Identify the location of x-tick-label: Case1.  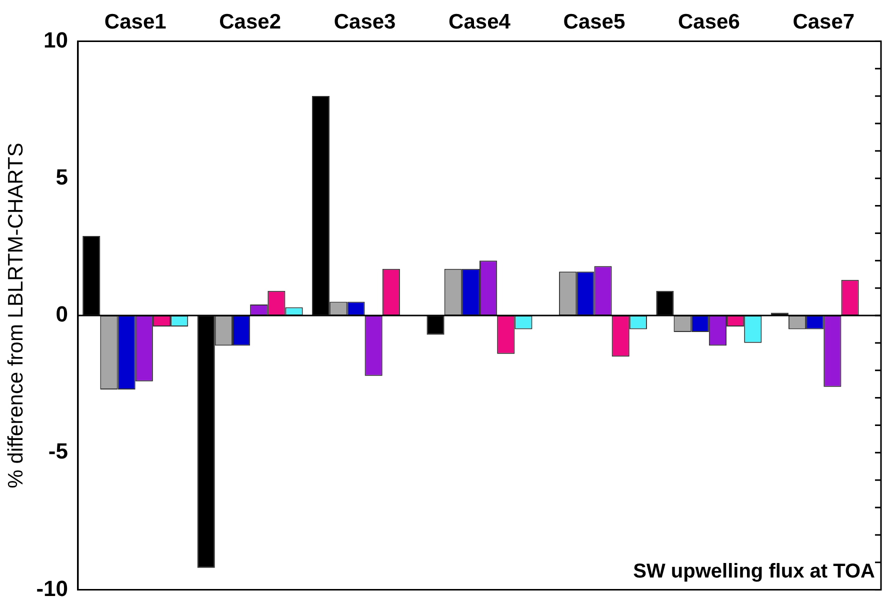
(135, 22).